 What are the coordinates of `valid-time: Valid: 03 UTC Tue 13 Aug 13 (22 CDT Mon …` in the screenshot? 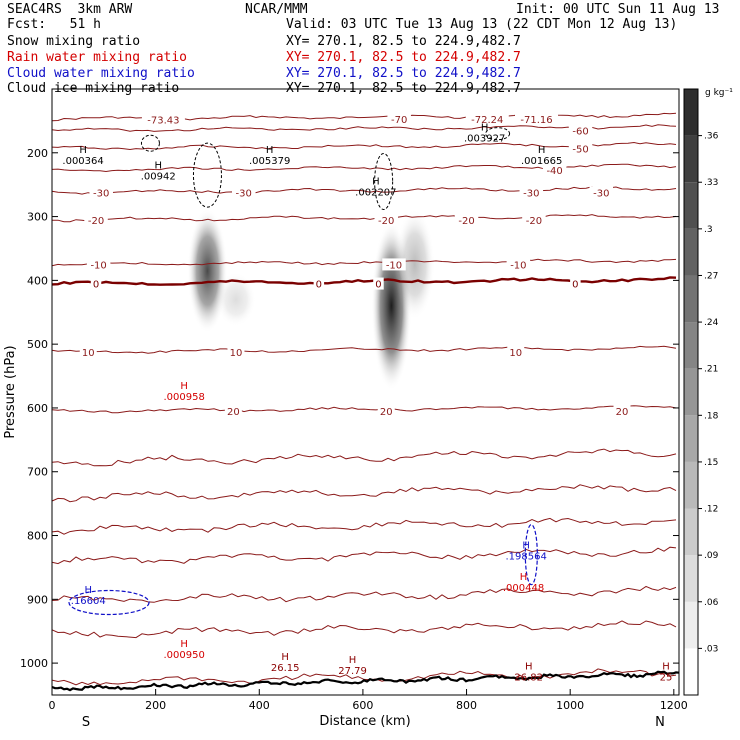 It's located at (482, 24).